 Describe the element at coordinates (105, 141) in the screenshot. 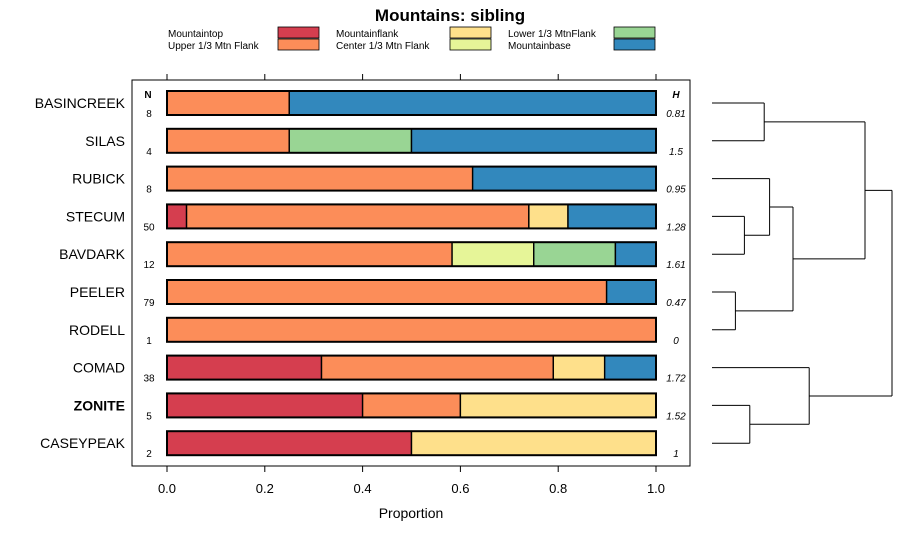

I see `row-label: SILAS` at that location.